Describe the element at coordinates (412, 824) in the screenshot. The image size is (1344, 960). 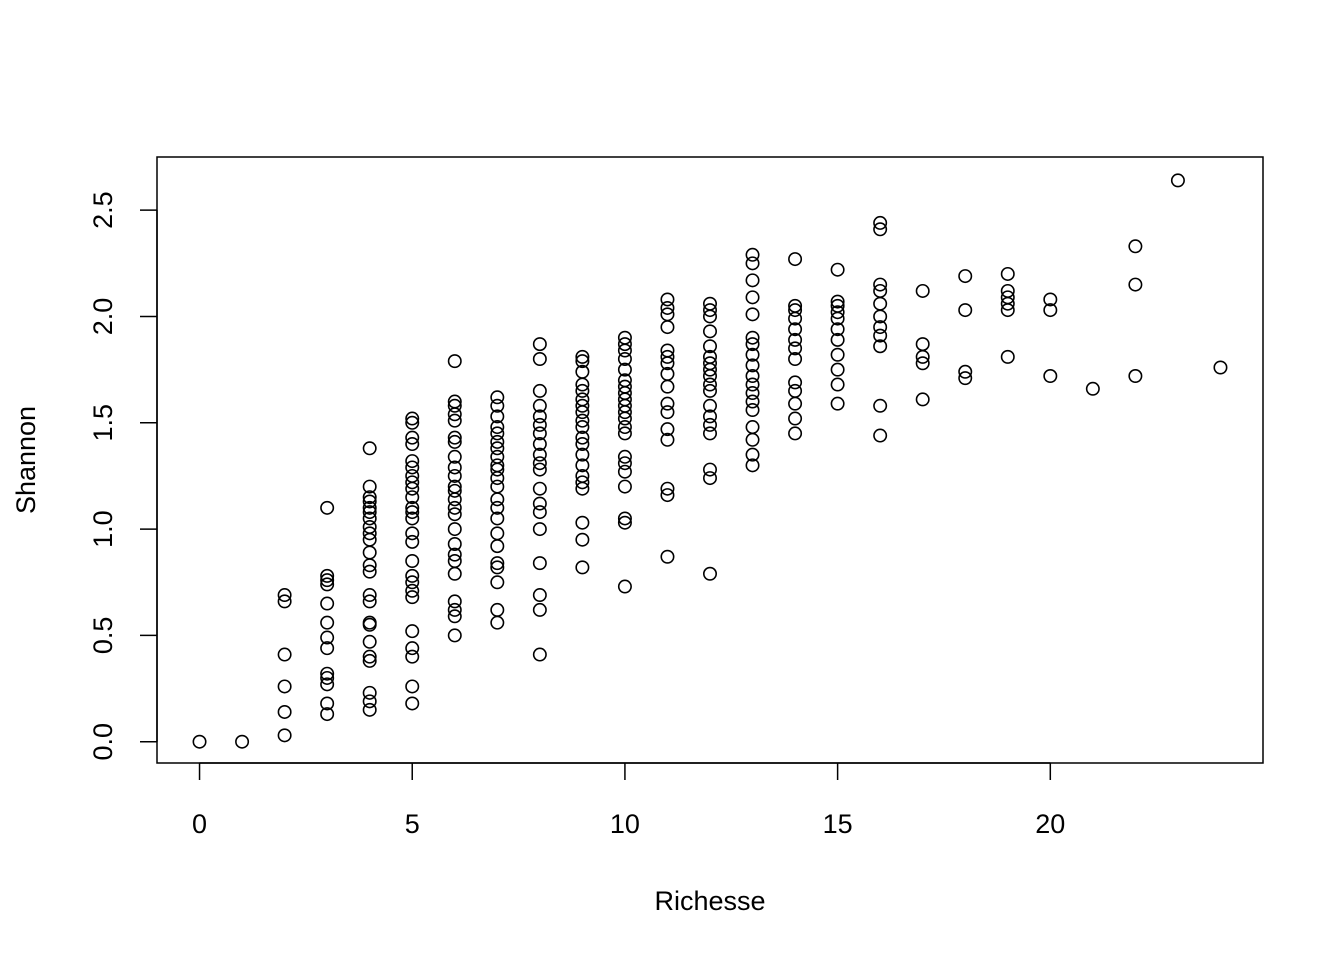
I see `x-tick-label: 5` at that location.